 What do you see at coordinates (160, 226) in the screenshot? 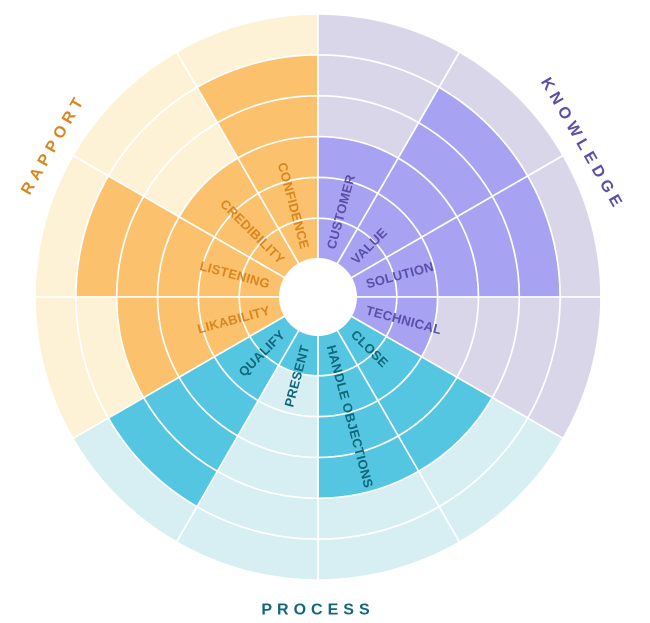
I see `segment-listening` at bounding box center [160, 226].